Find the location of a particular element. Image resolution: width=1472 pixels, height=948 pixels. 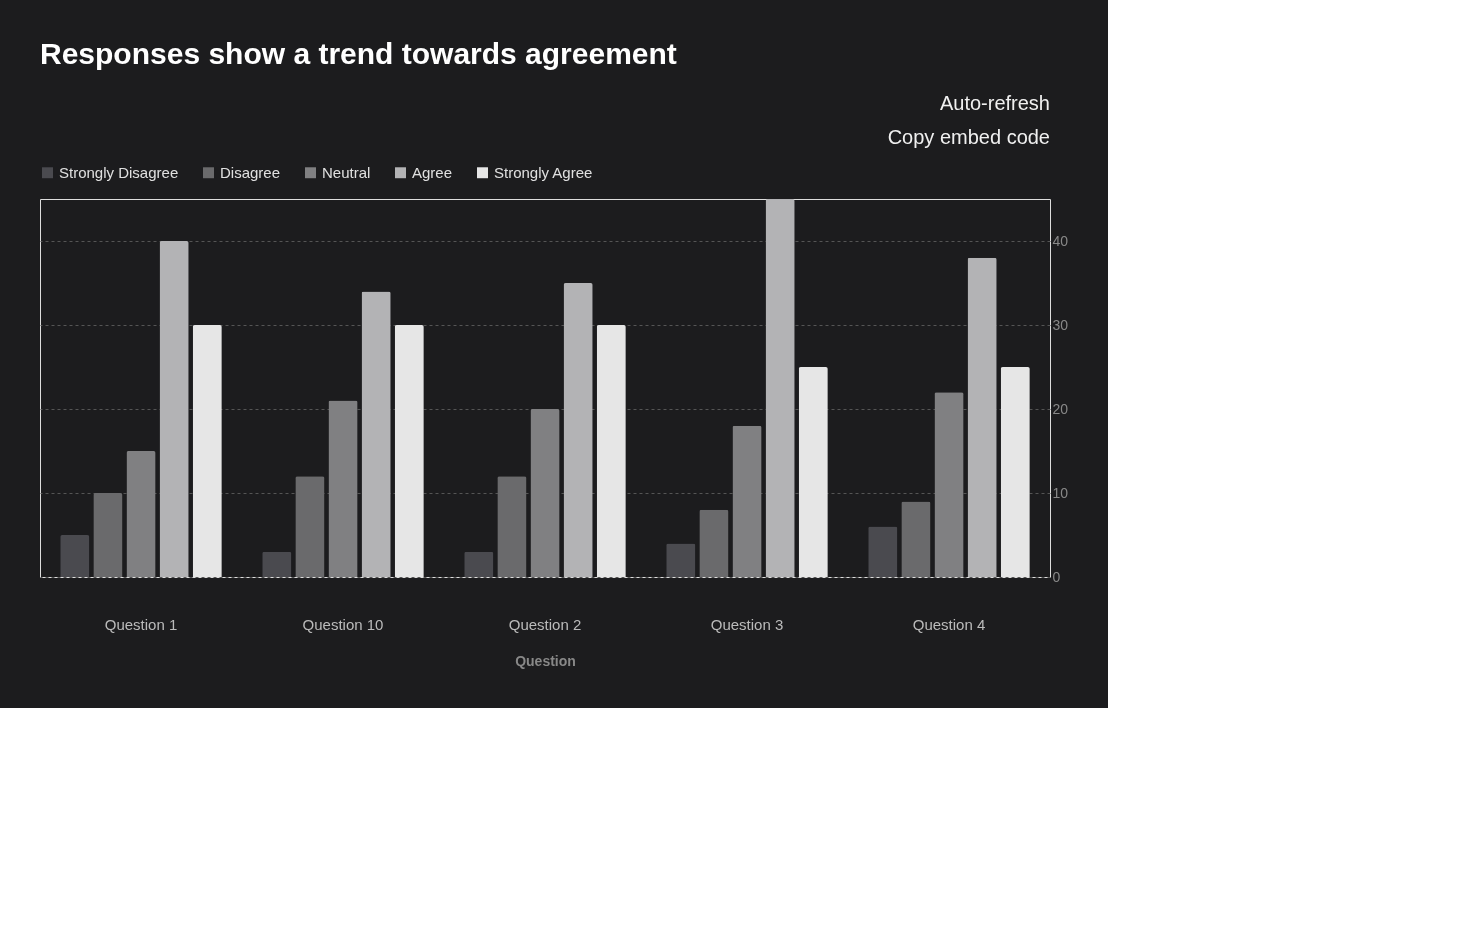

chart-title: Responses show a trend towards agreement is located at coordinates (358, 53).